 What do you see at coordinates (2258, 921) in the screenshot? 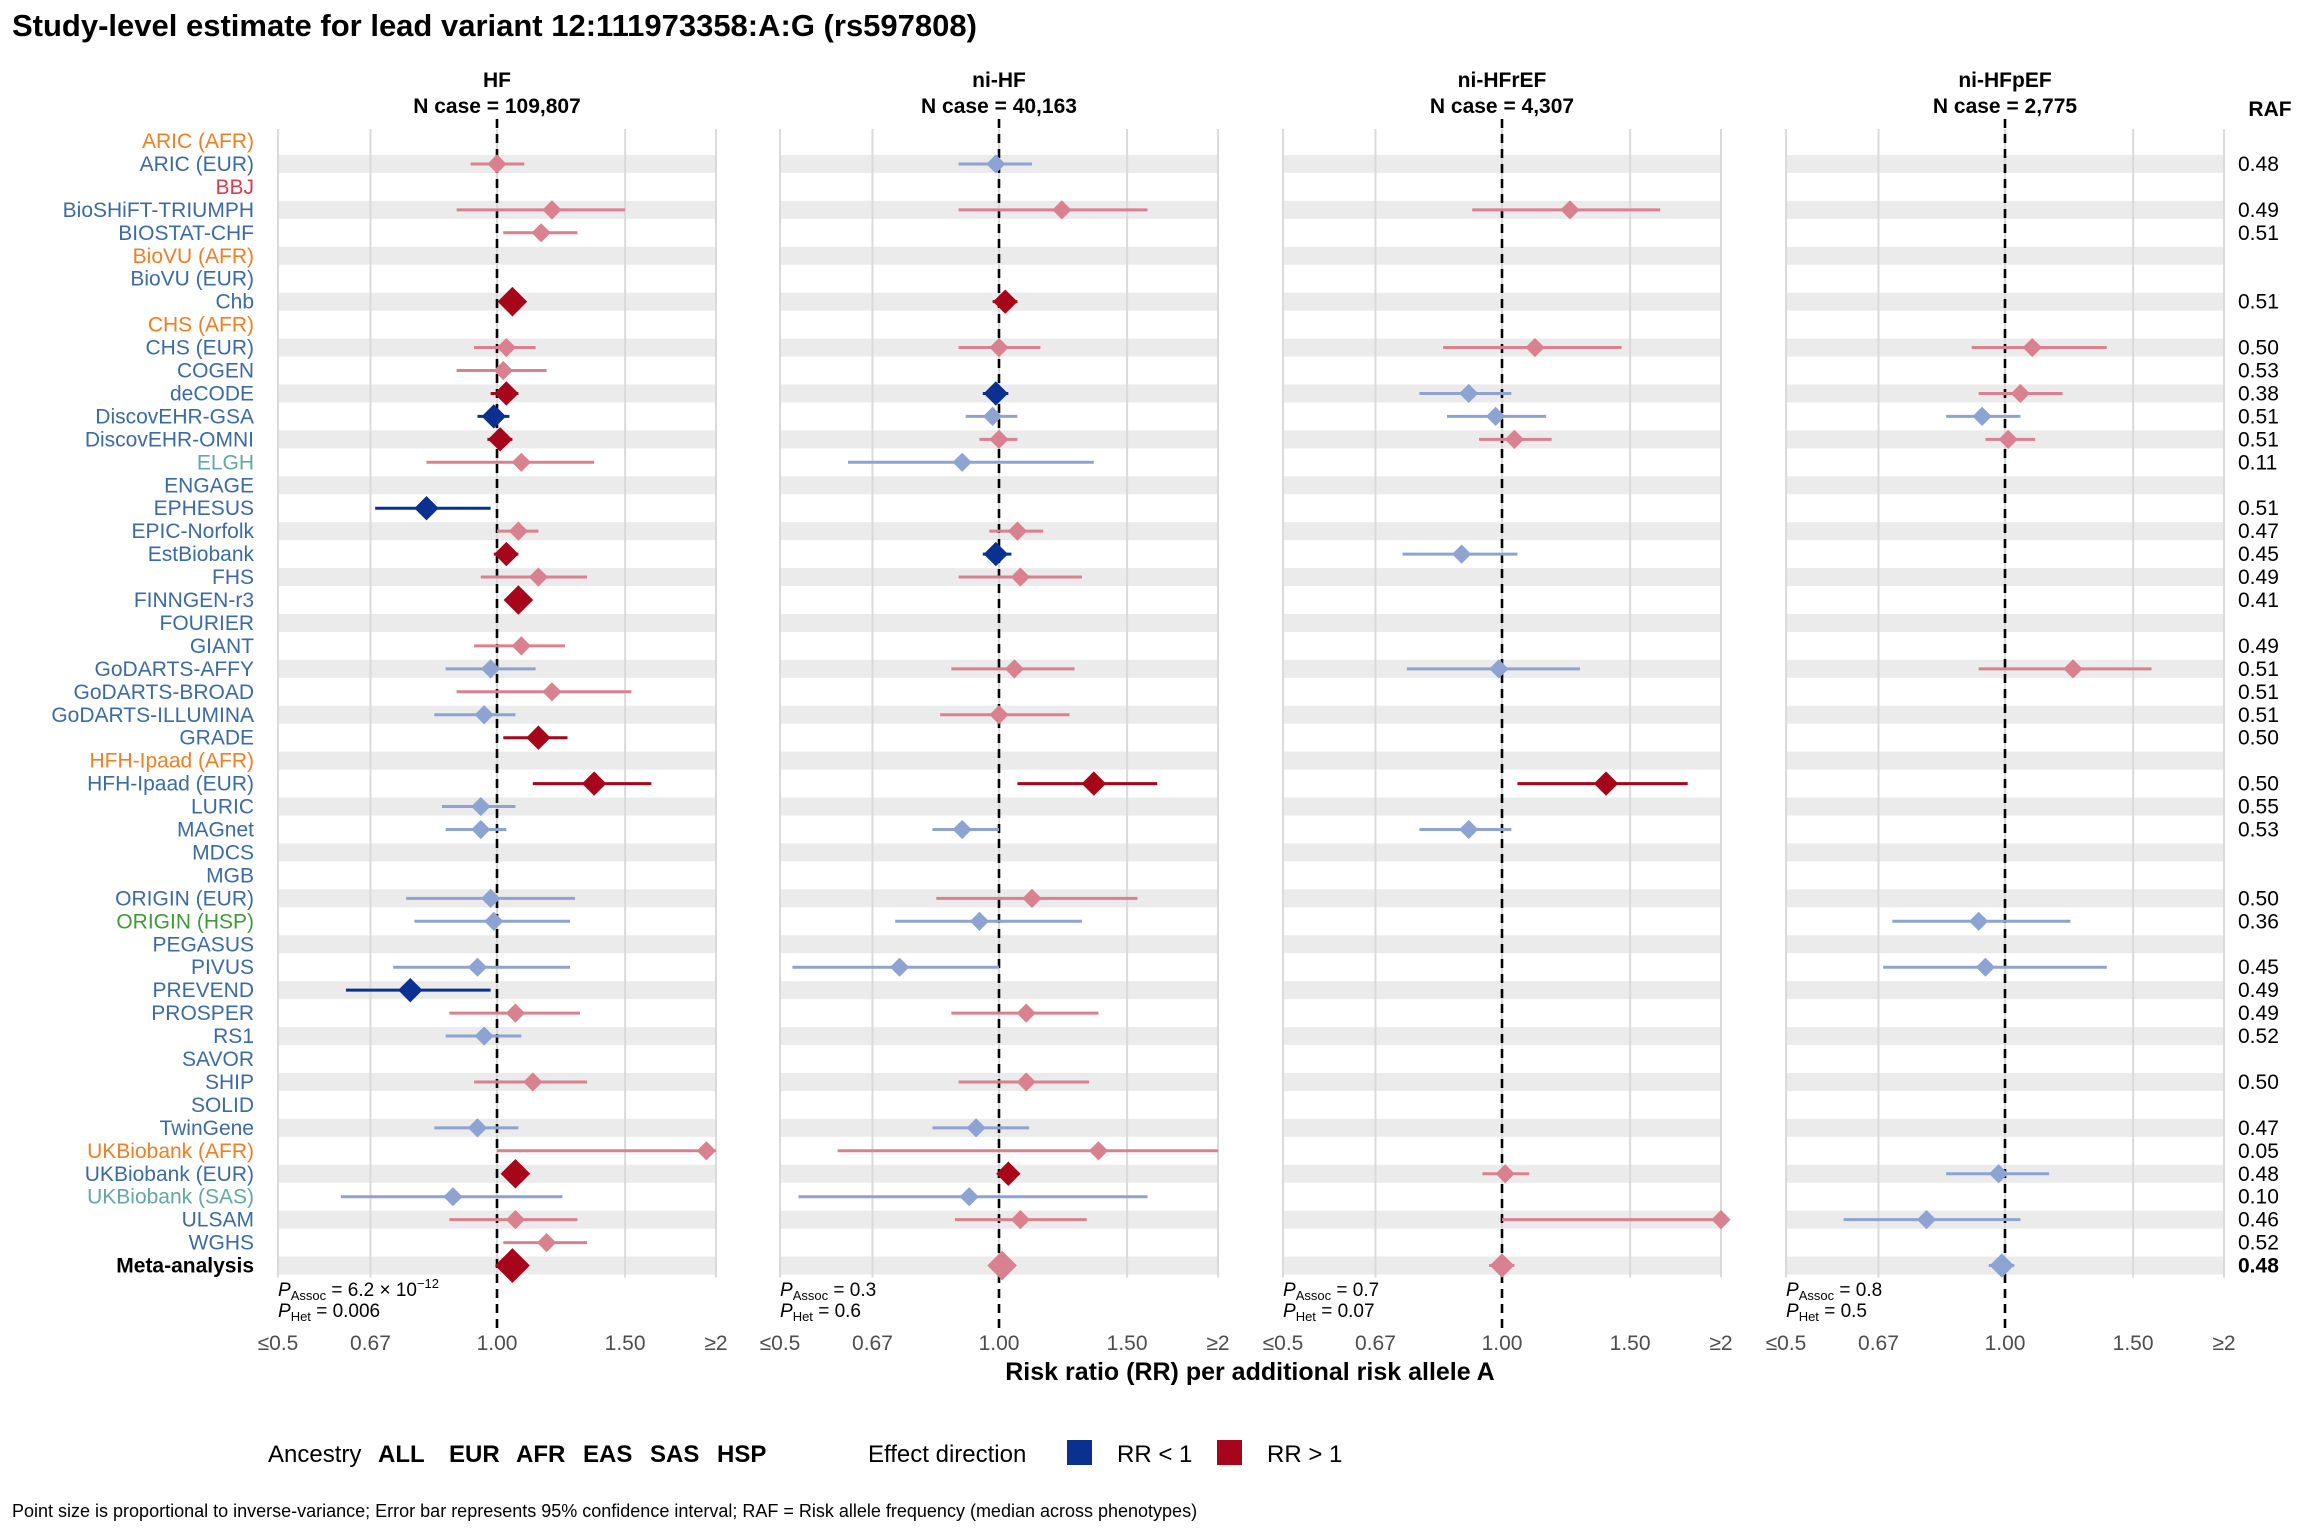
I see `raf-value: 0.36` at bounding box center [2258, 921].